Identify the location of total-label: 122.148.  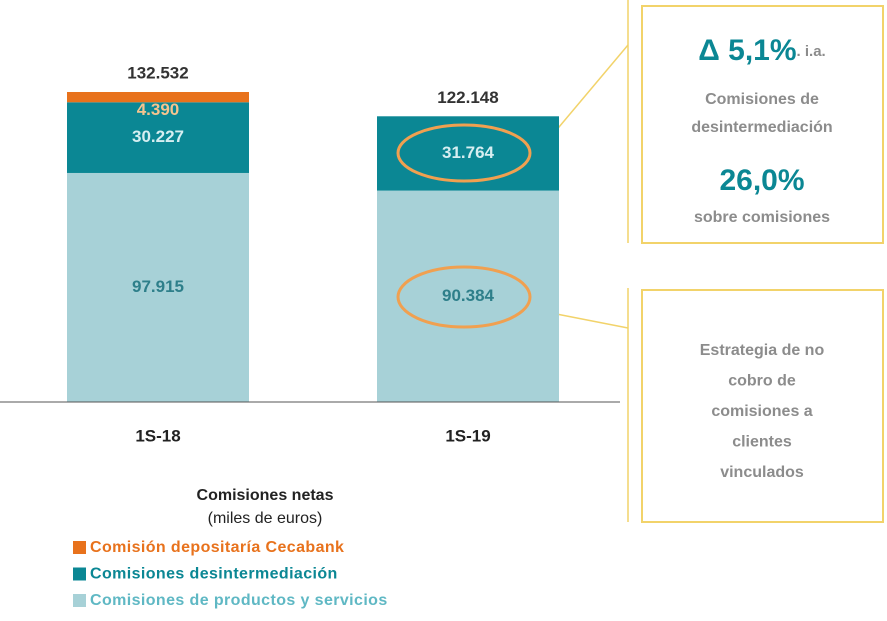
(467, 97).